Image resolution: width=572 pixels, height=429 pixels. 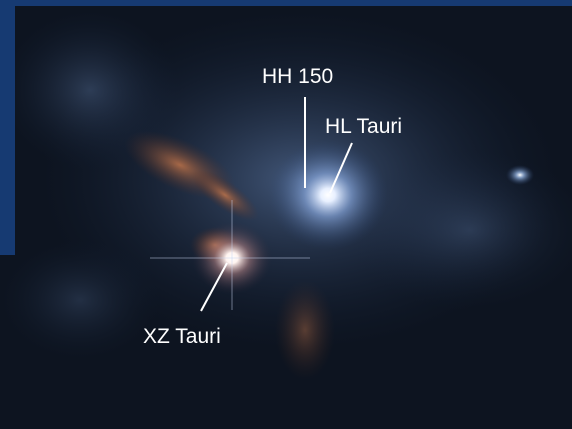 I want to click on label: HL Tauri, so click(x=363, y=126).